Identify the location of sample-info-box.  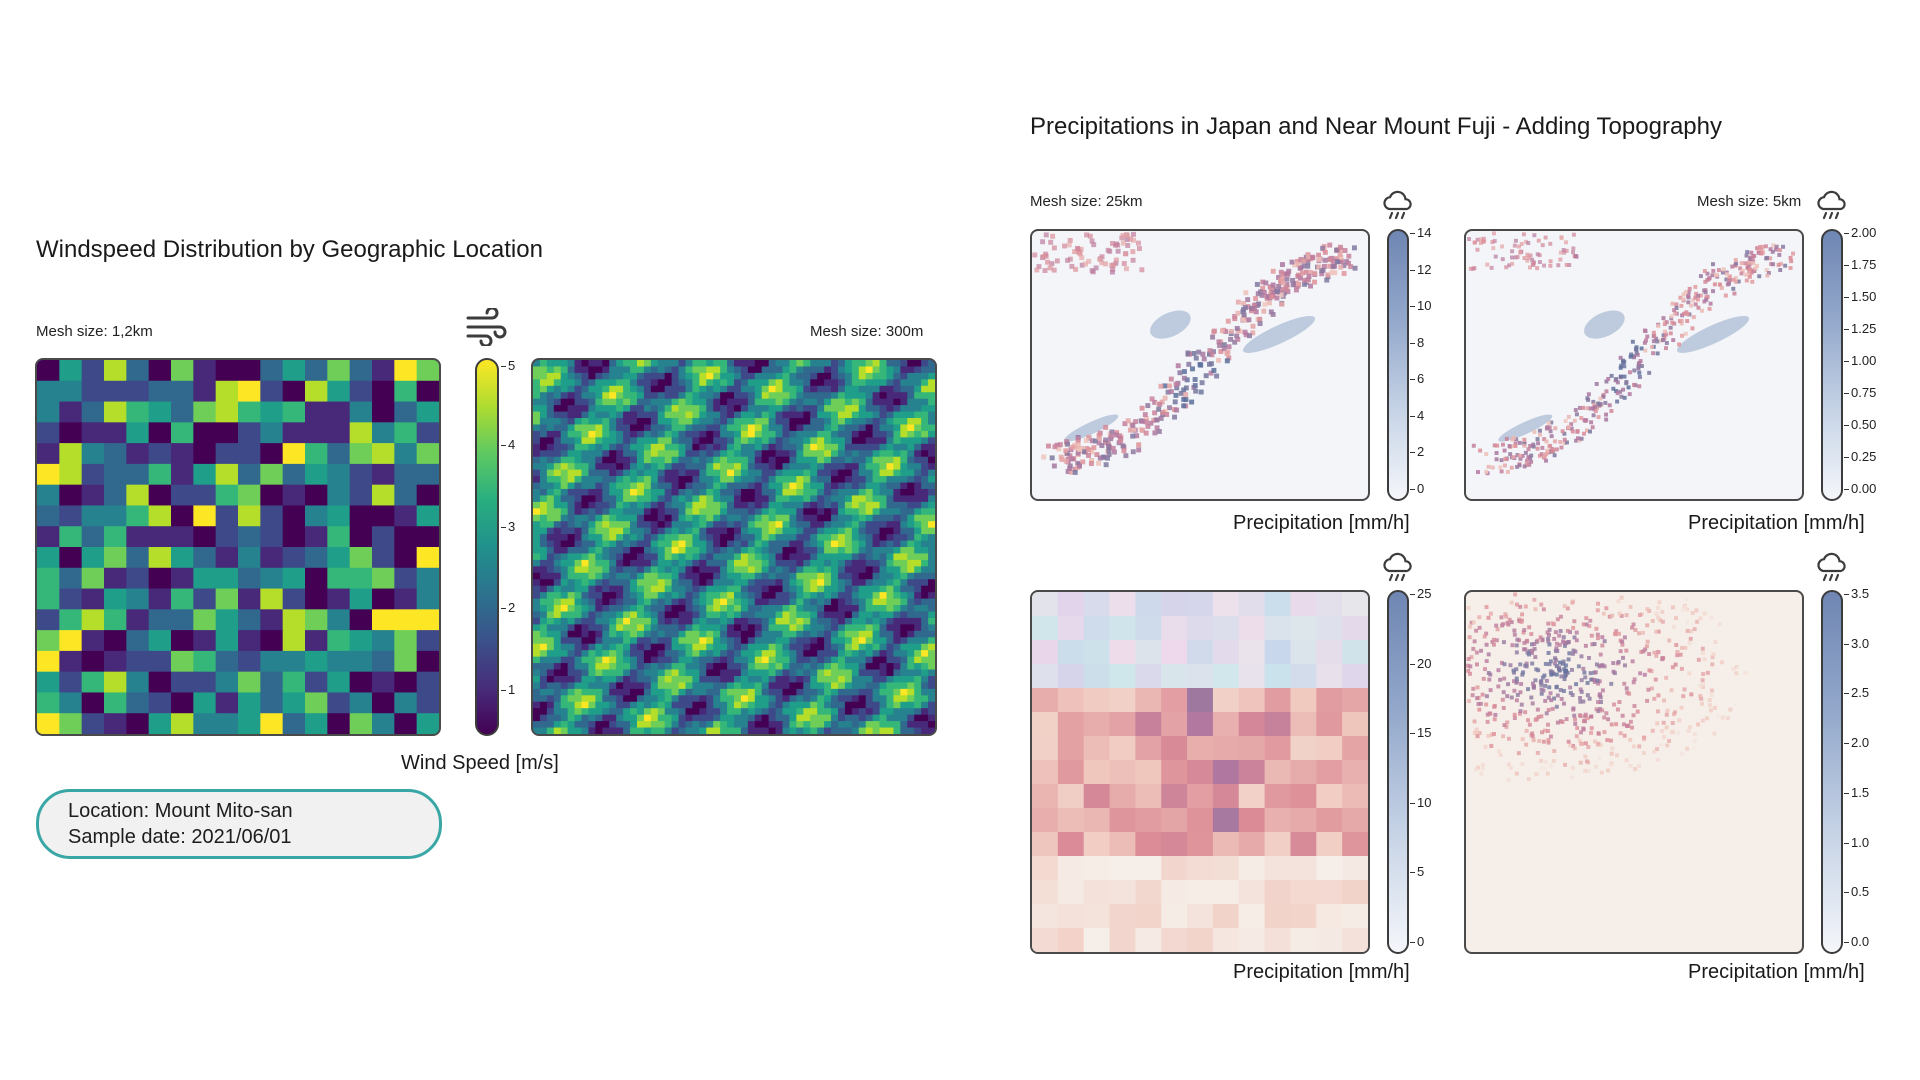
(239, 824).